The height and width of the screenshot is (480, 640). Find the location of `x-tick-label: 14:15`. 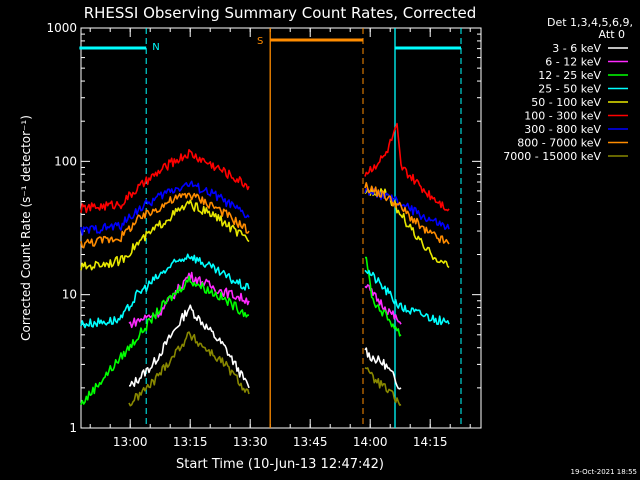

x-tick-label: 14:15 is located at coordinates (430, 442).